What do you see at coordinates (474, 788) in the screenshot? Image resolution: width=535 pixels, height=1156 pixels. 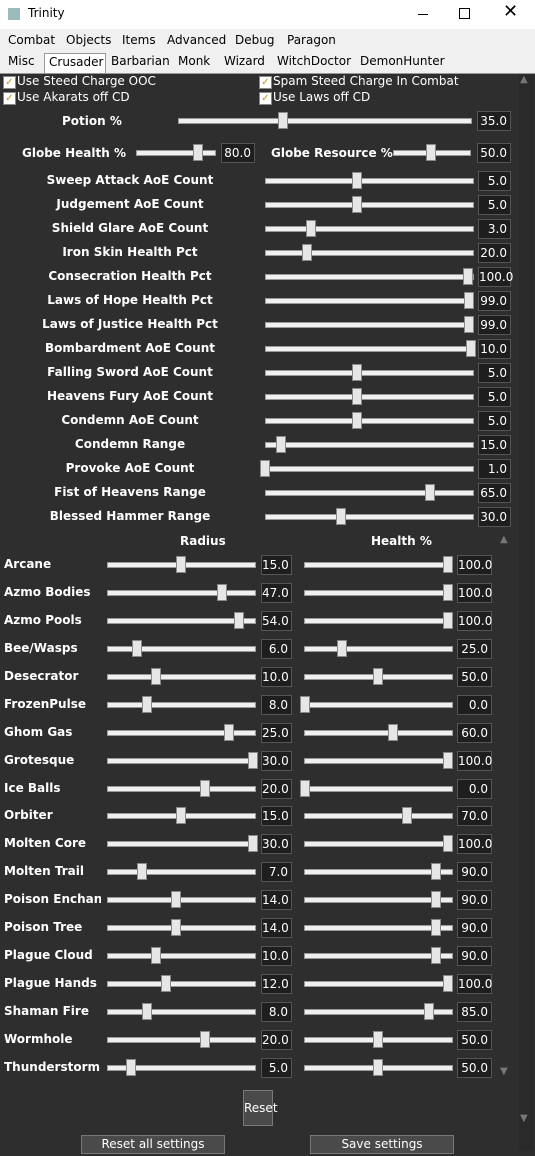 I see `value-box: 0.0` at bounding box center [474, 788].